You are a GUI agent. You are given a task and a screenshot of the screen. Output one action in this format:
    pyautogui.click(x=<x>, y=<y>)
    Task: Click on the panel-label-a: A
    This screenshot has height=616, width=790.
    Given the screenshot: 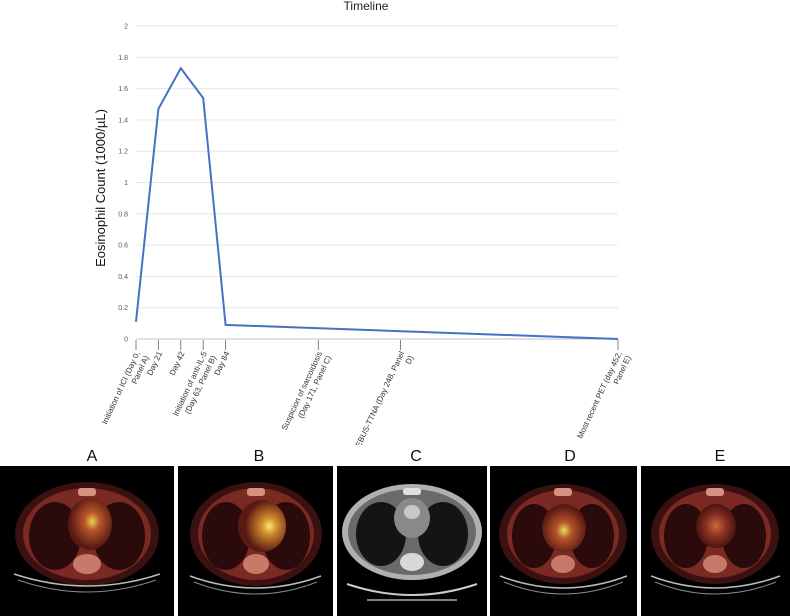 What is the action you would take?
    pyautogui.click(x=92, y=456)
    